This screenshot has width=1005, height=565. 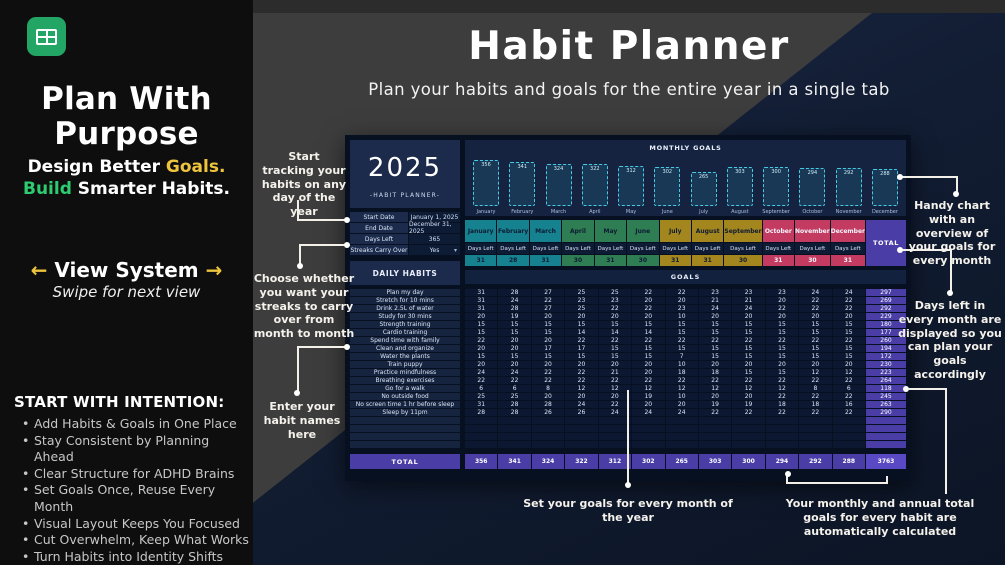 What do you see at coordinates (548, 292) in the screenshot?
I see `goal-cell: 27` at bounding box center [548, 292].